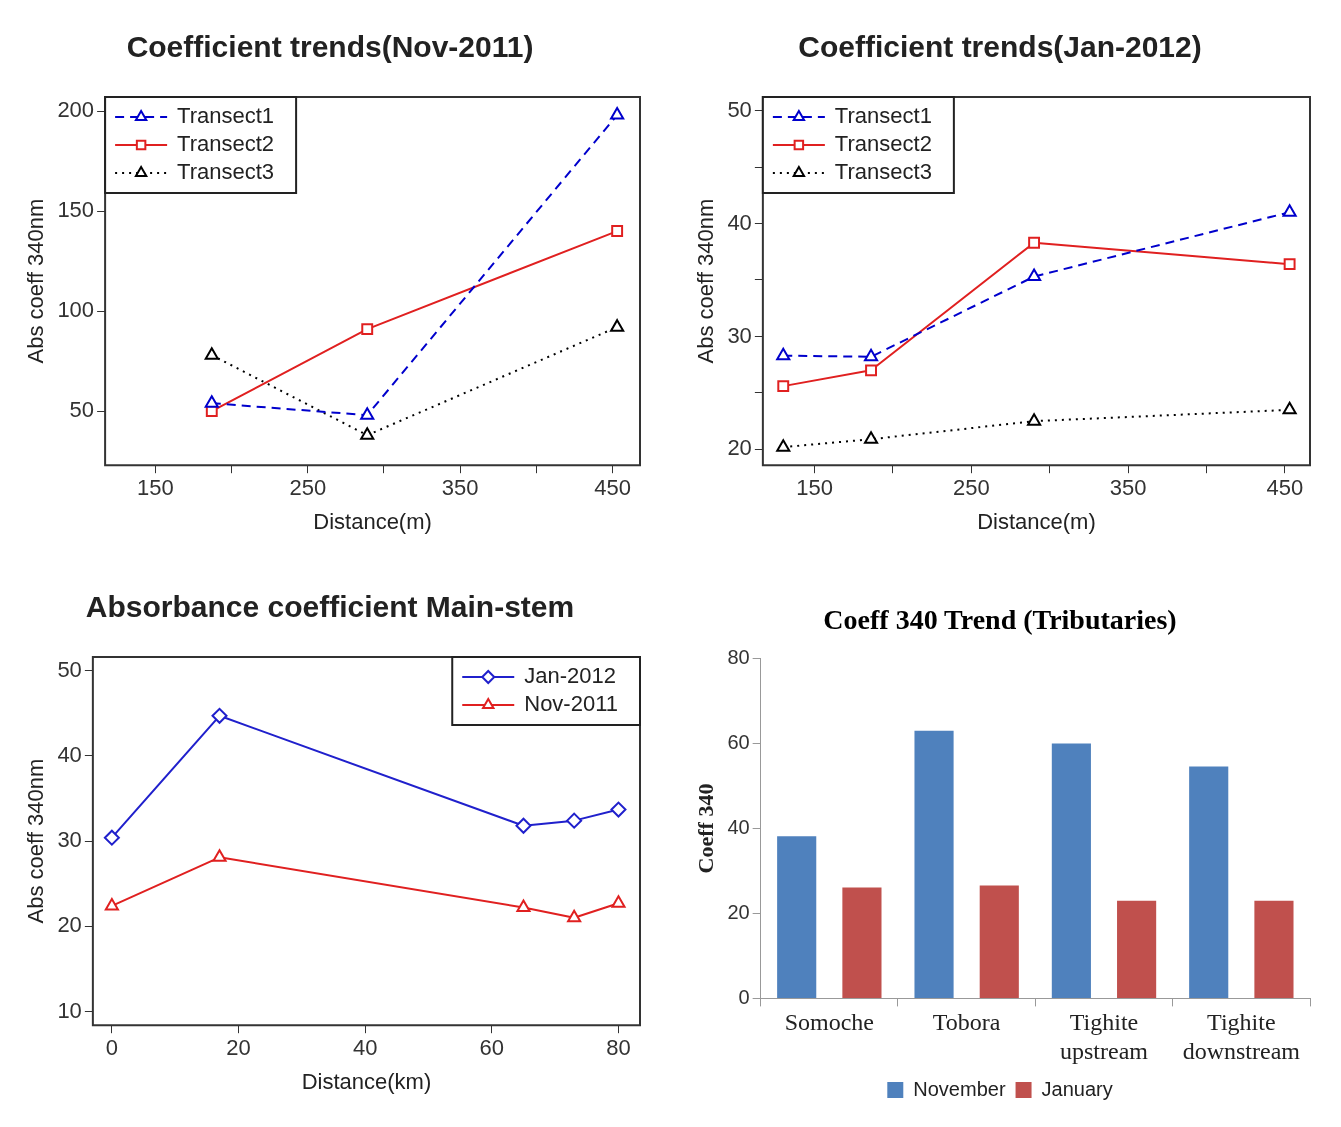 The height and width of the screenshot is (1127, 1341). Describe the element at coordinates (570, 676) in the screenshot. I see `legend-label: Jan-2012` at that location.